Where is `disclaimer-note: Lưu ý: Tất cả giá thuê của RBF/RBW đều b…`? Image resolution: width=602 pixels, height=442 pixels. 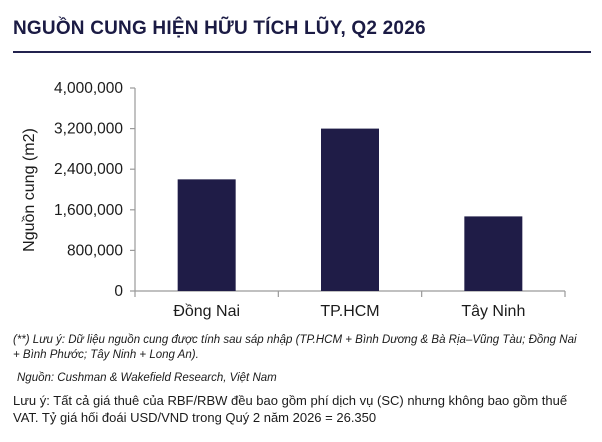
disclaimer-note: Lưu ý: Tất cả giá thuê của RBF/RBW đều b… is located at coordinates (290, 409).